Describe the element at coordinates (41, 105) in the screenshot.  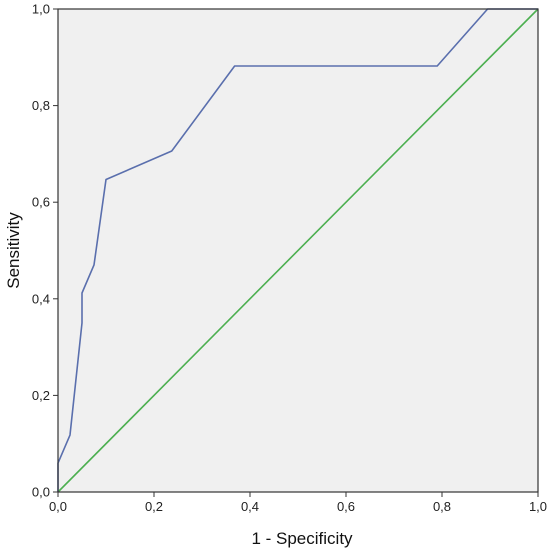
I see `y-tick-label: 0,8` at that location.